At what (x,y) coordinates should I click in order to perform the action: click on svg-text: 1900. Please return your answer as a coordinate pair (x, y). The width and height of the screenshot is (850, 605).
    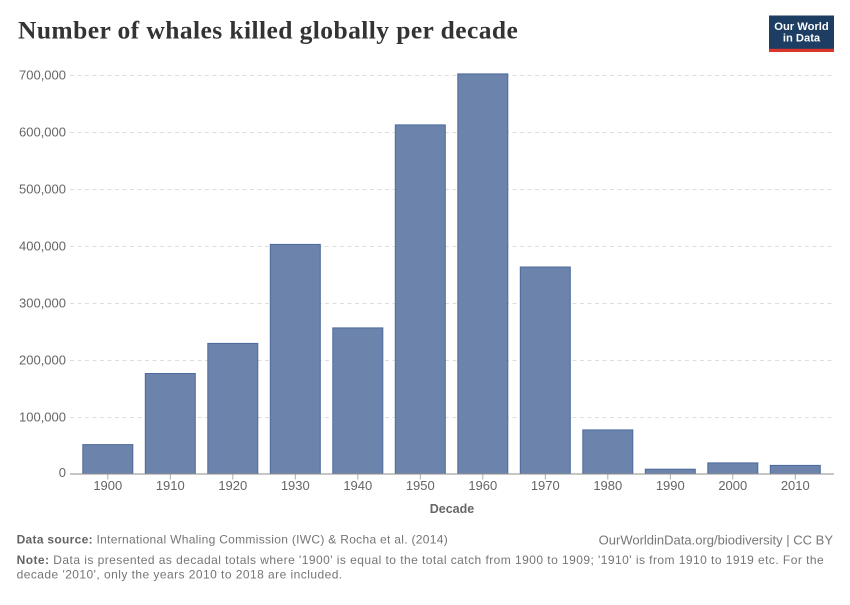
    Looking at the image, I should click on (107, 485).